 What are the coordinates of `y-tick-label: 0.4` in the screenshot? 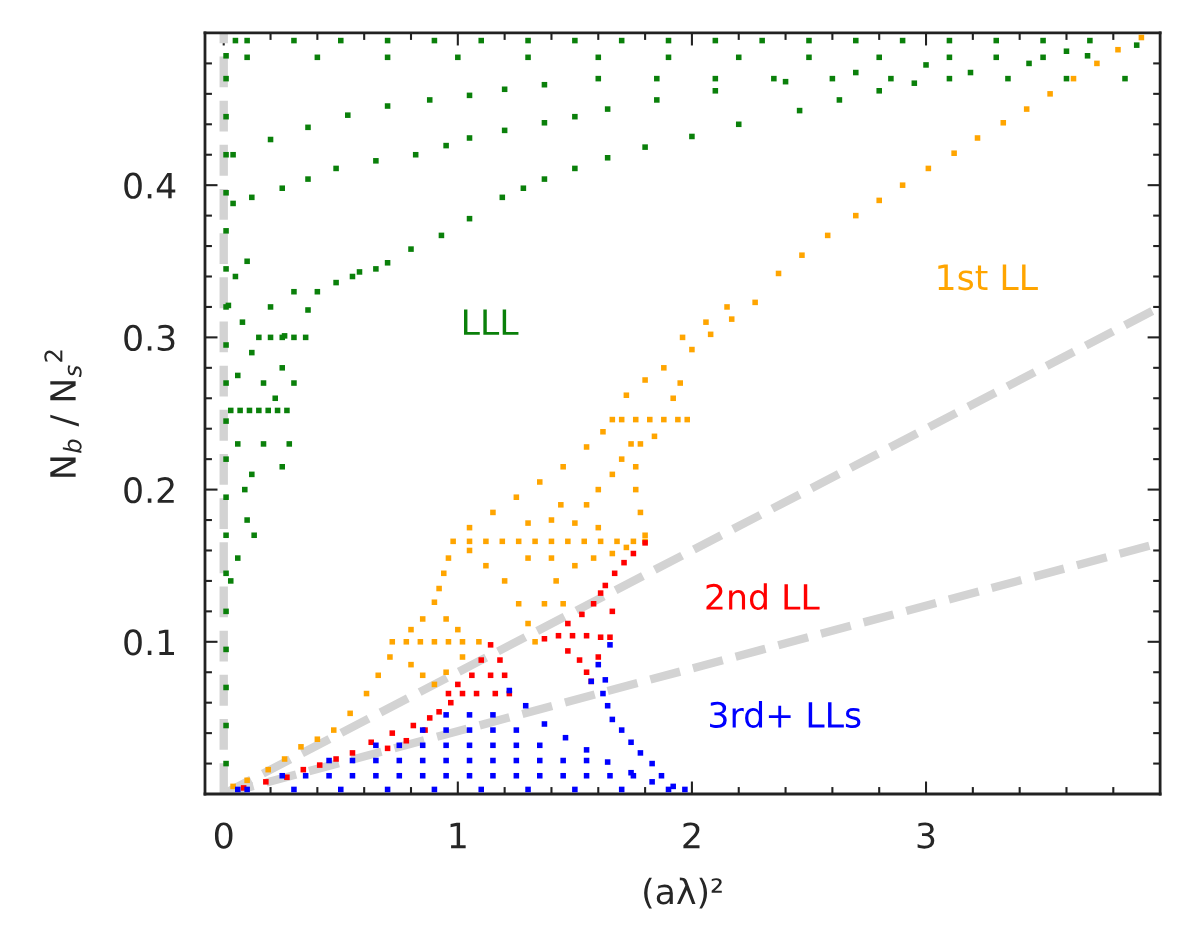 It's located at (150, 185).